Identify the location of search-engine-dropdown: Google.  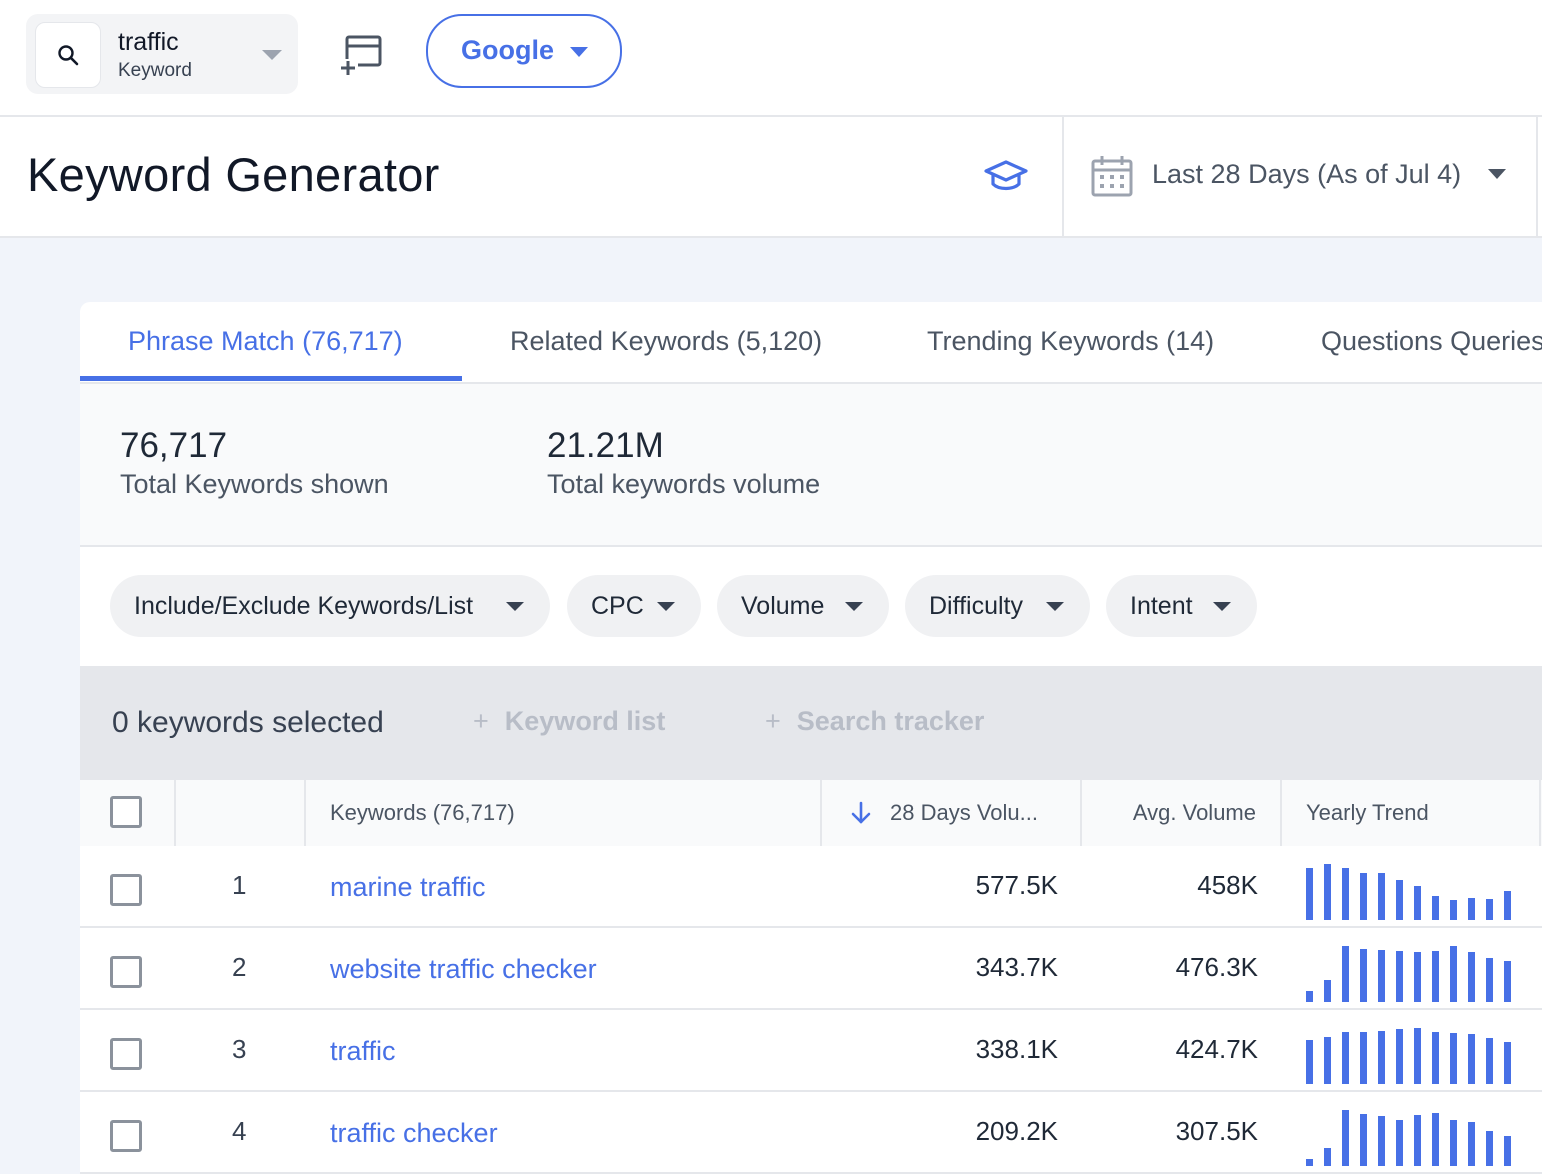
(524, 51).